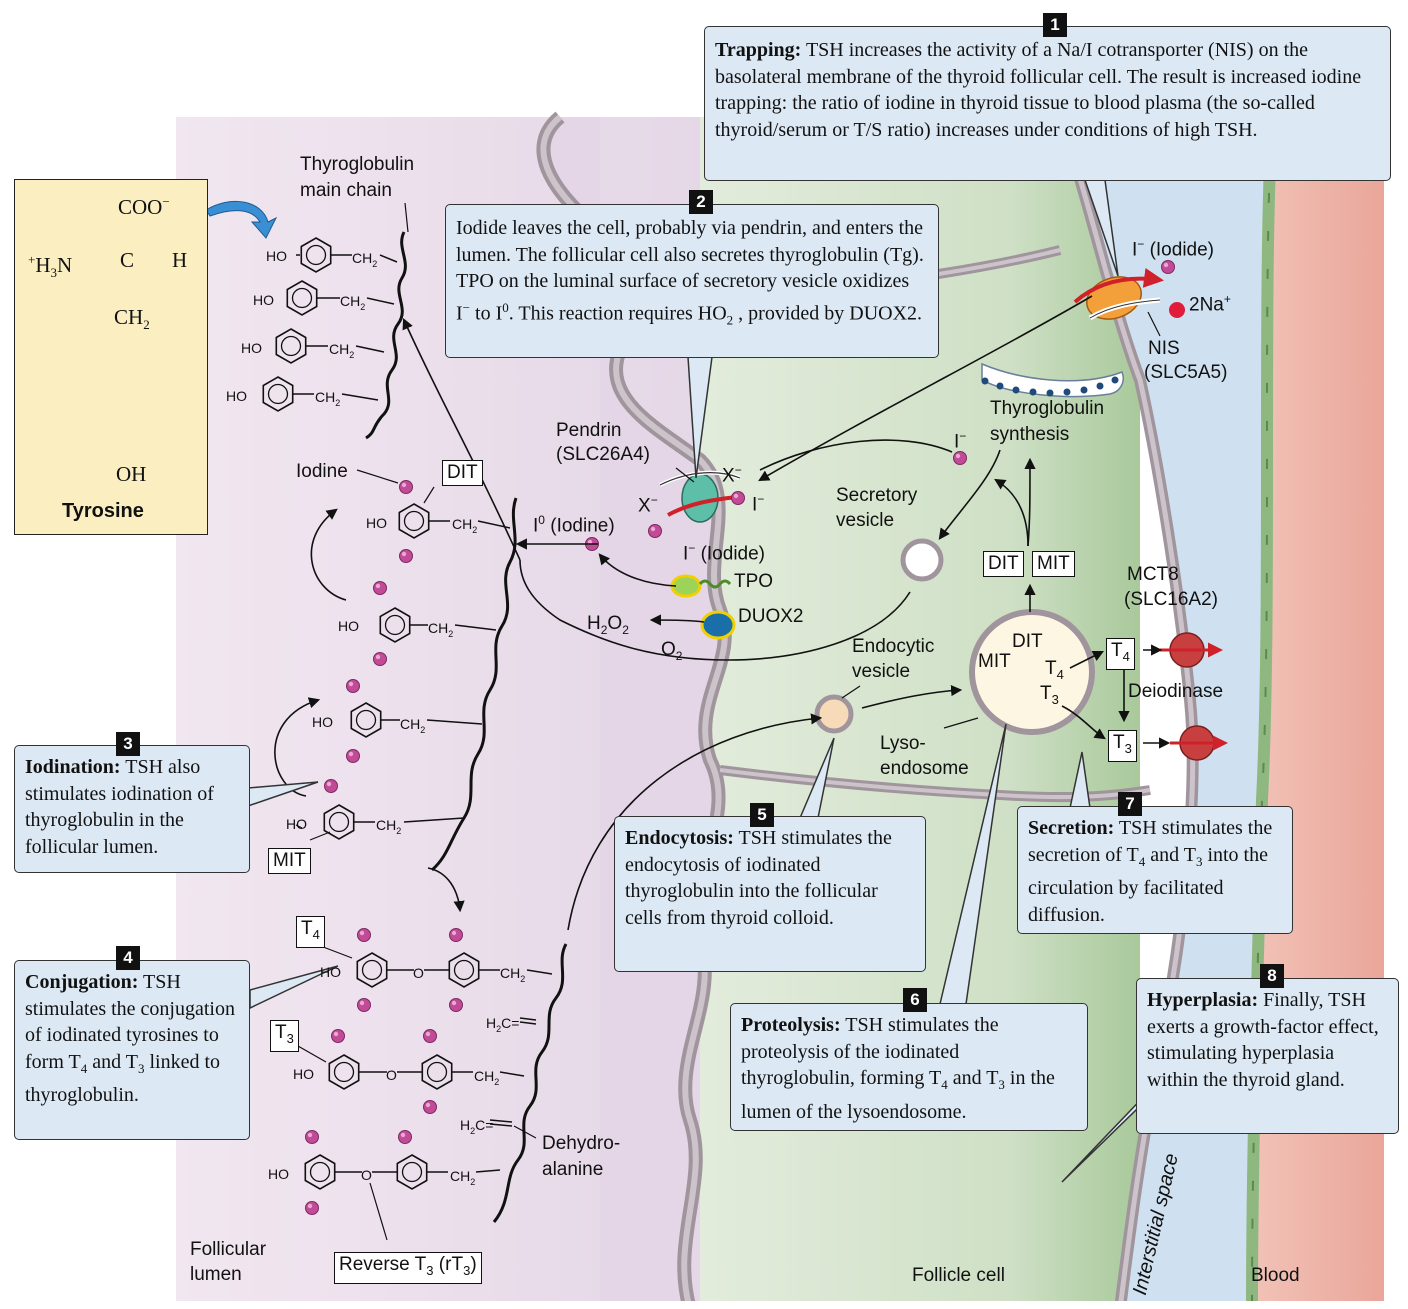 Image resolution: width=1408 pixels, height=1309 pixels. What do you see at coordinates (1055, 25) in the screenshot?
I see `step-1-number: 1` at bounding box center [1055, 25].